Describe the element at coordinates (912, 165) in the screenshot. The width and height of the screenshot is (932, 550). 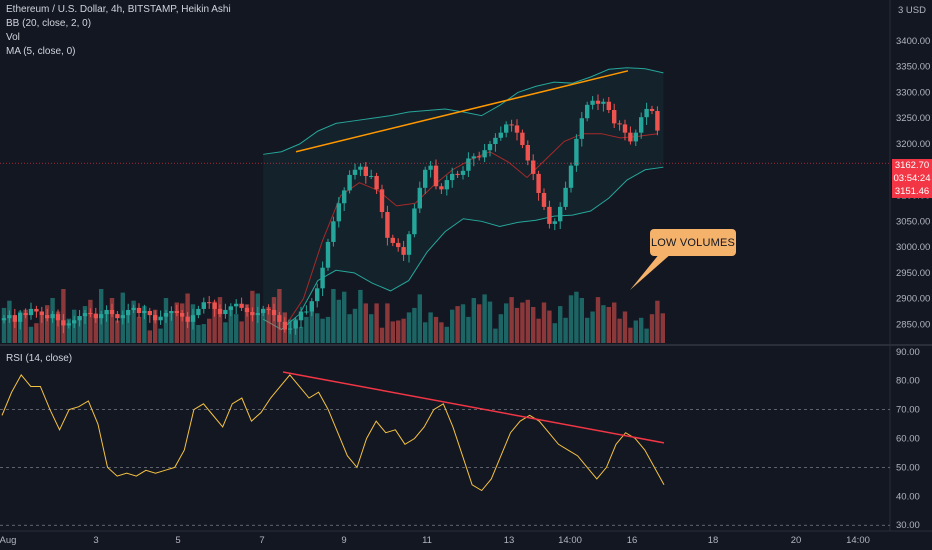
I see `last-price-tag: 3162.70` at that location.